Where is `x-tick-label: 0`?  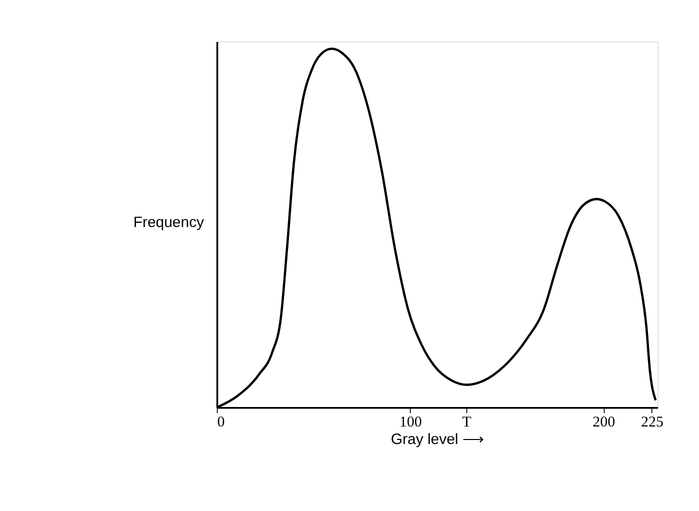
x-tick-label: 0 is located at coordinates (221, 422).